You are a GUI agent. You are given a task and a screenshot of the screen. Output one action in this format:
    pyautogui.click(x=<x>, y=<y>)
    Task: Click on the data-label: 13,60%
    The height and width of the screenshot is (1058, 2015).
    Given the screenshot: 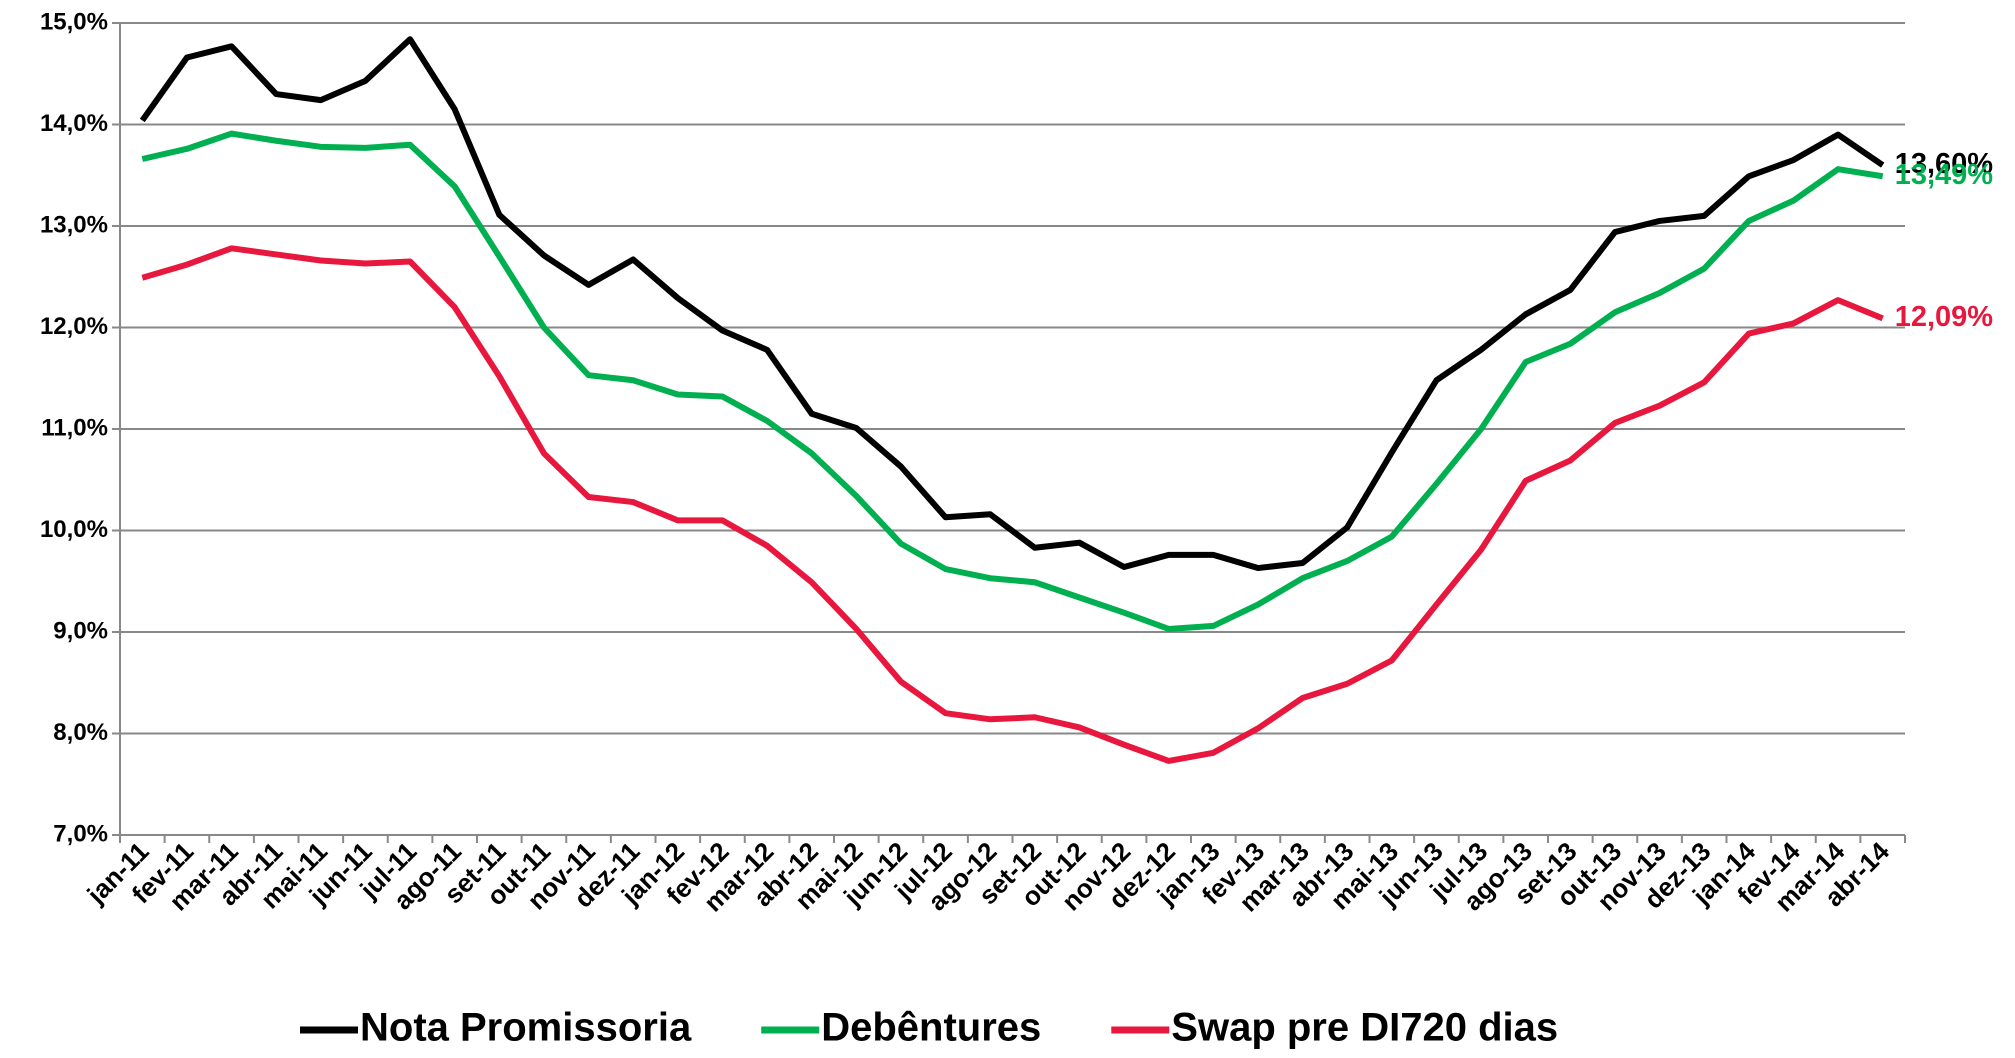 What is the action you would take?
    pyautogui.click(x=1944, y=164)
    